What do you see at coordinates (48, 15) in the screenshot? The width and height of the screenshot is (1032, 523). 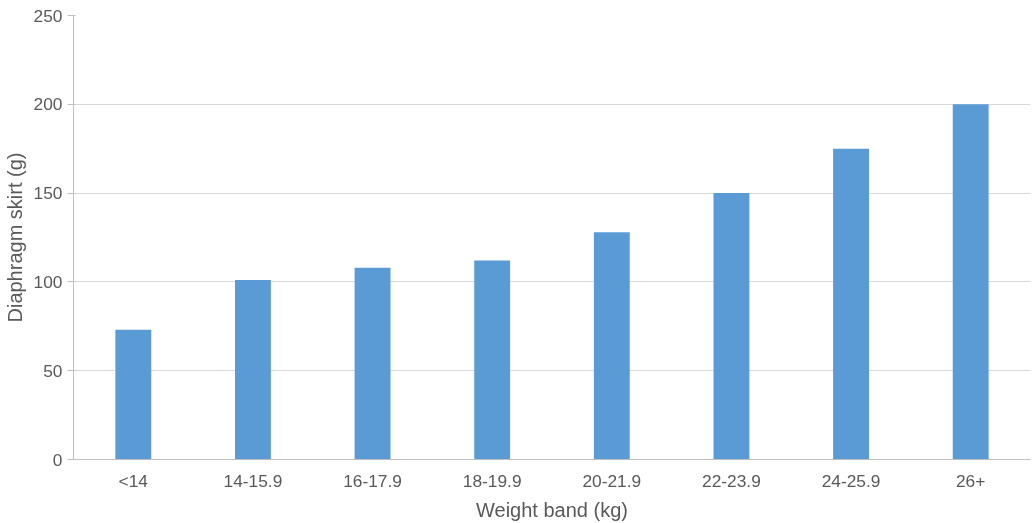 I see `y-tick-label: 250` at bounding box center [48, 15].